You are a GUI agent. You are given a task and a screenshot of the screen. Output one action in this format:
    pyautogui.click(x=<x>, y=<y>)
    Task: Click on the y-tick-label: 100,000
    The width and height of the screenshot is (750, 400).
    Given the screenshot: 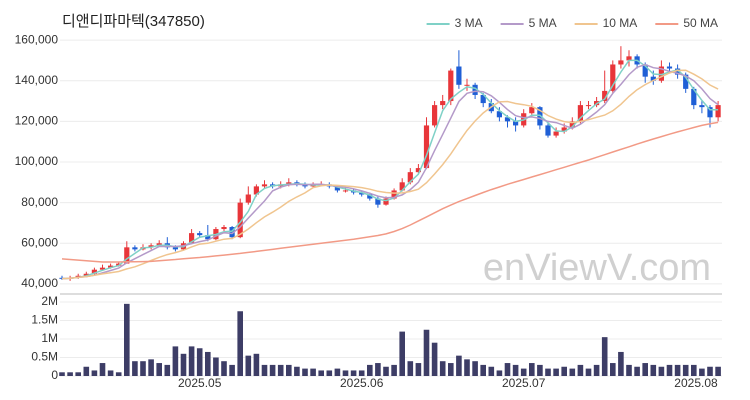 What is the action you would take?
    pyautogui.click(x=37, y=161)
    